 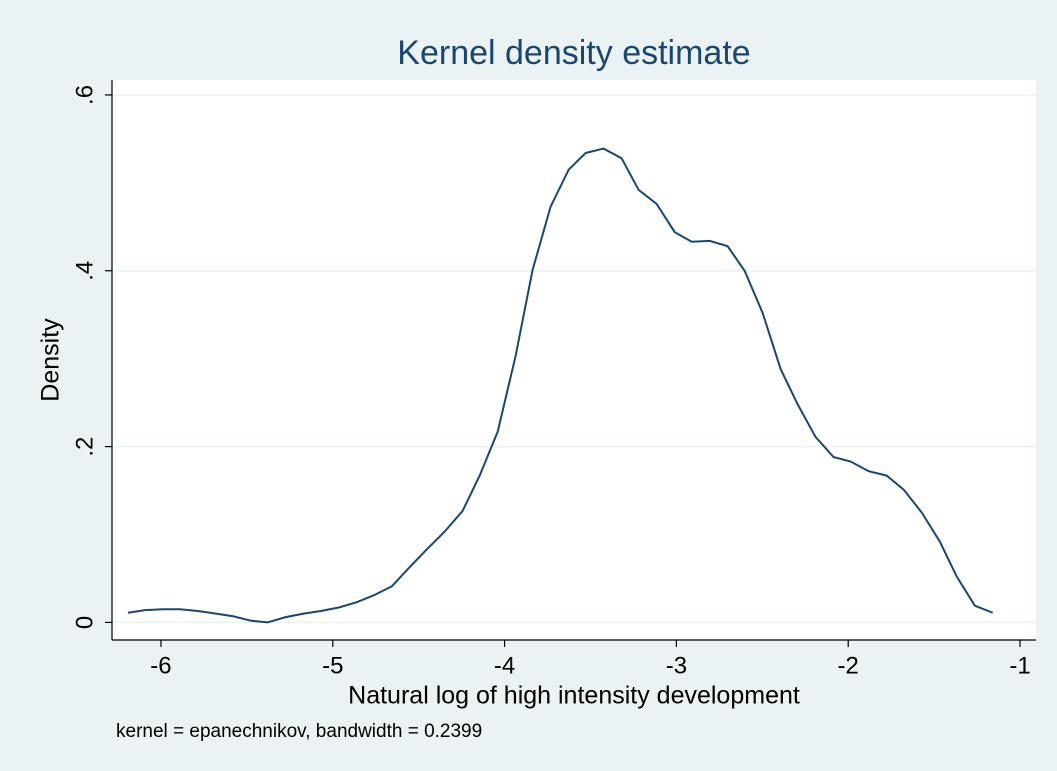 I want to click on chart-title: Kernel density estimate, so click(x=573, y=53).